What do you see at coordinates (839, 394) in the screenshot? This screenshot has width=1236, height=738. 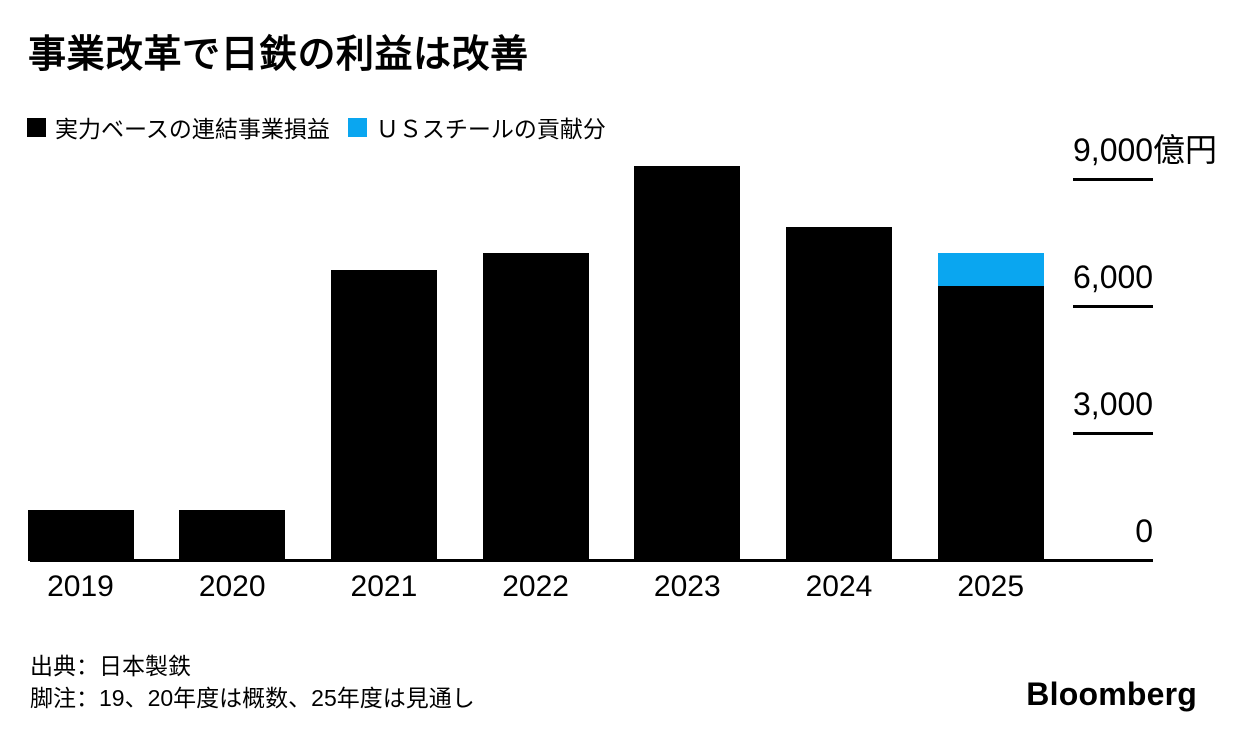 I see `bar-2024` at bounding box center [839, 394].